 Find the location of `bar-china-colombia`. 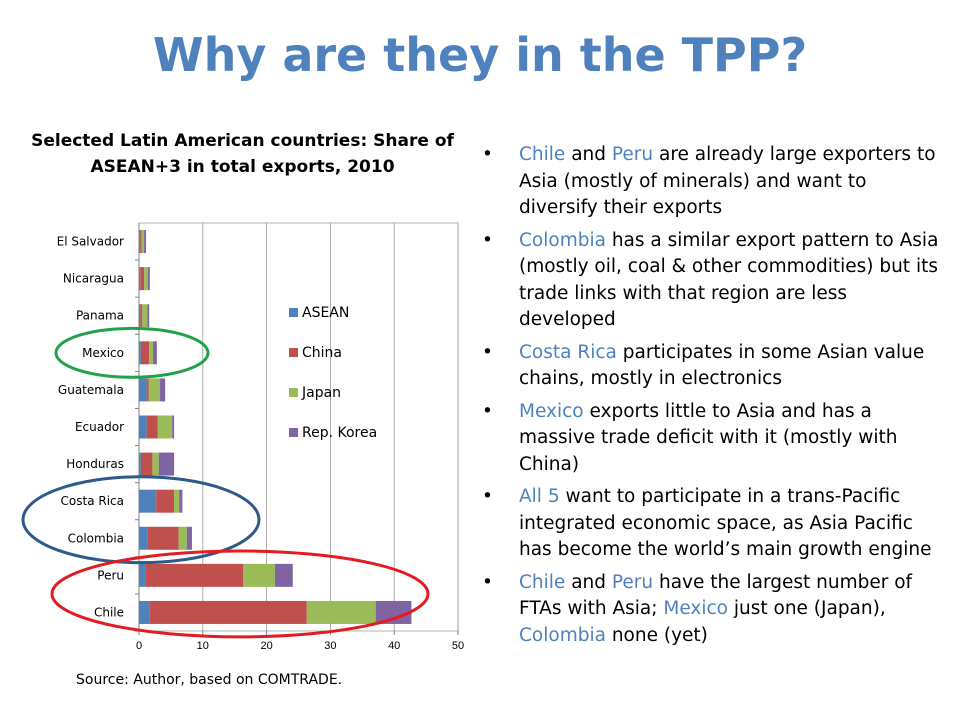

bar-china-colombia is located at coordinates (163, 538).